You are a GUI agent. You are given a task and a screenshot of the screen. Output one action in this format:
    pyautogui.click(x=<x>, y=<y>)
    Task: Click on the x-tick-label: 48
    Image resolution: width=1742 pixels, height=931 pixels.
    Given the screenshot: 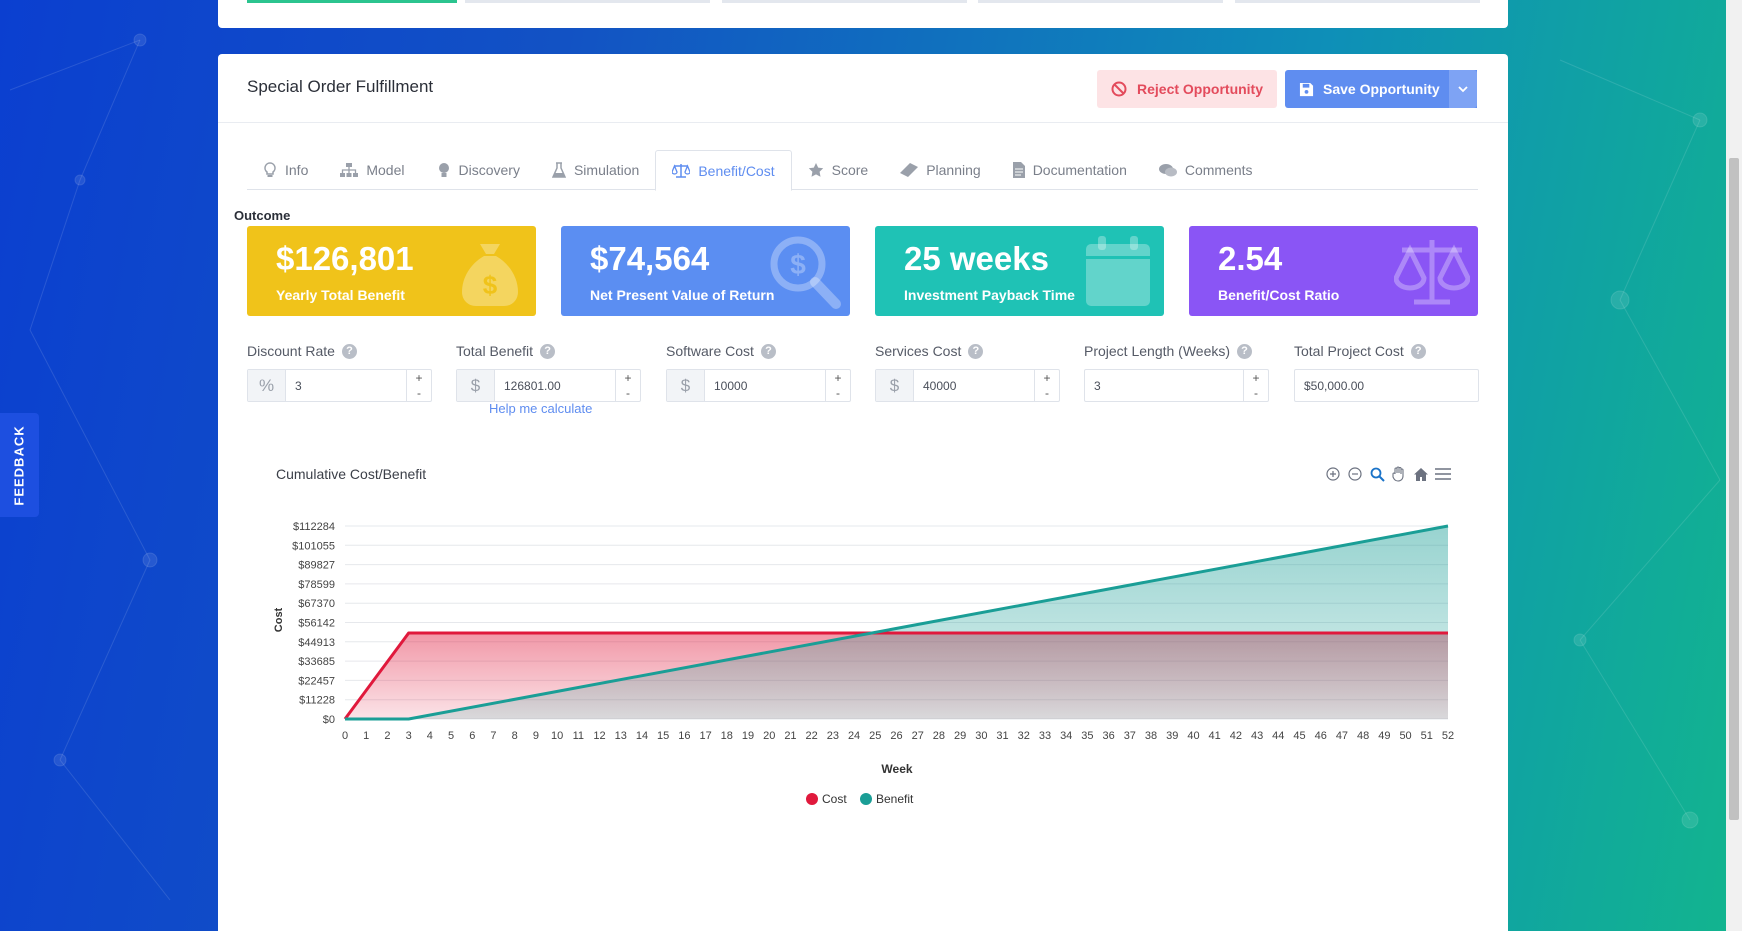 What is the action you would take?
    pyautogui.click(x=1363, y=736)
    